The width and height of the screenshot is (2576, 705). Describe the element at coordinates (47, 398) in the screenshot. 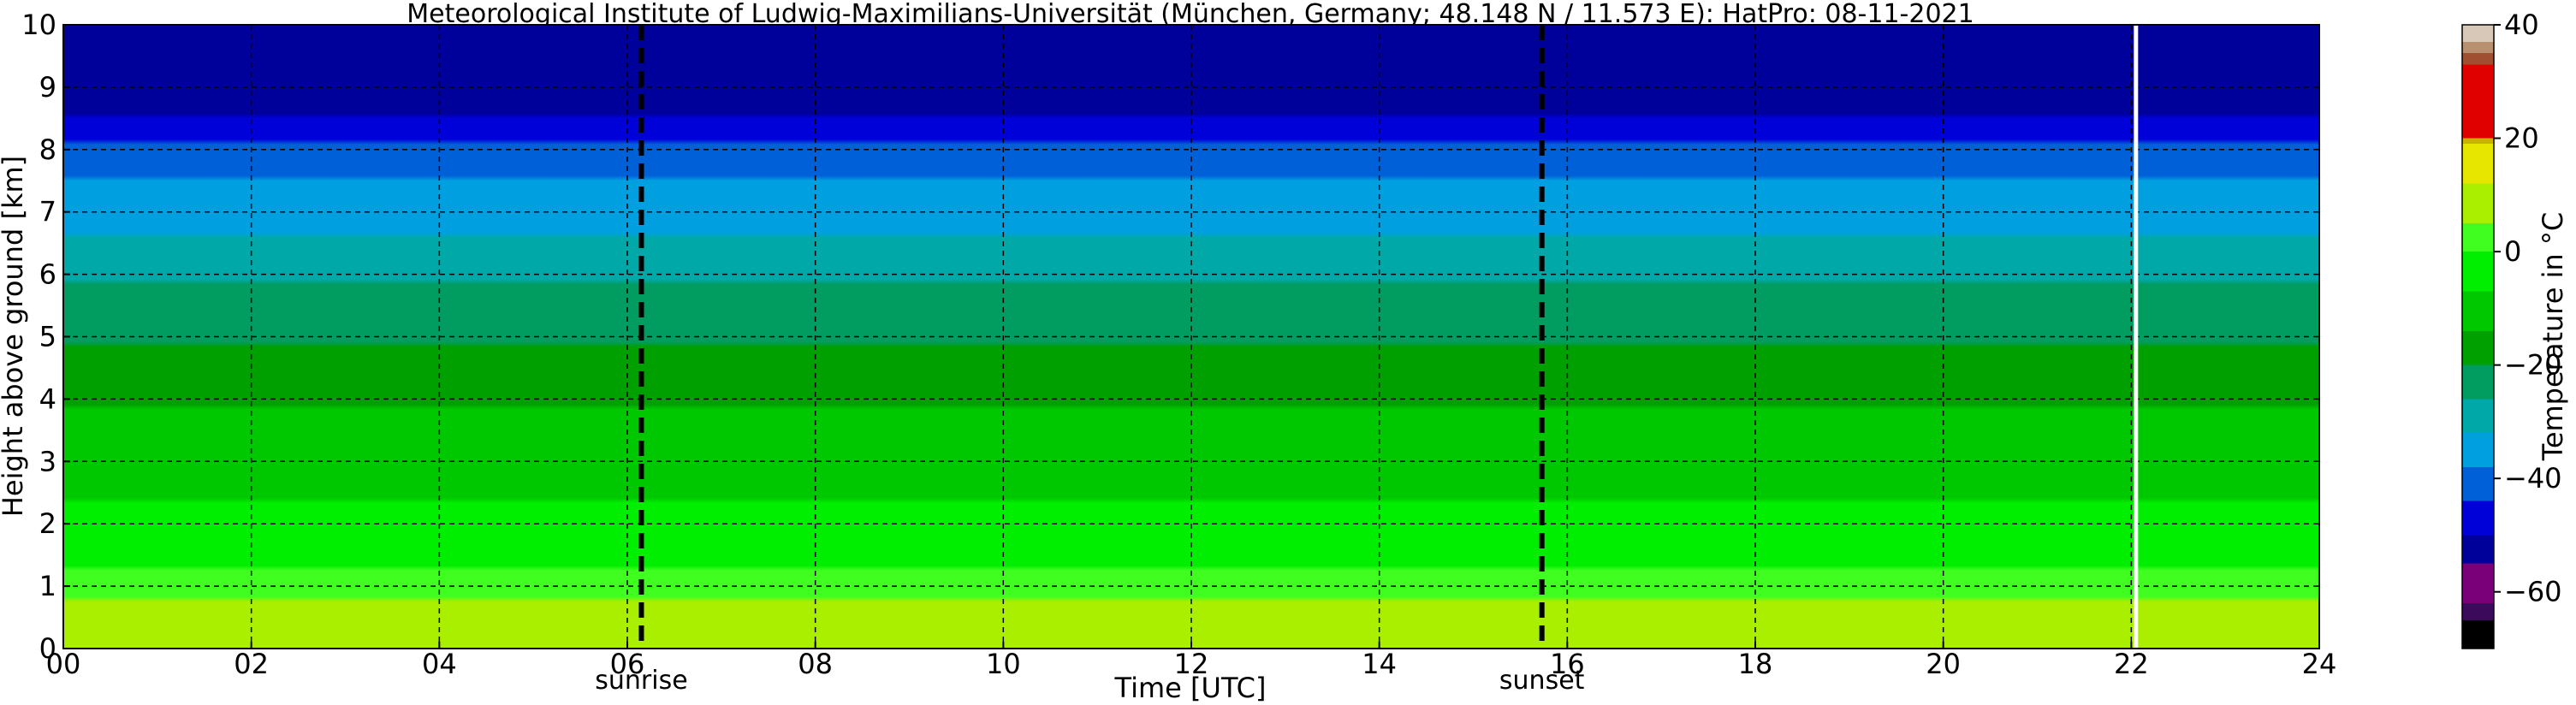

I see `y-tick-label: 4` at that location.